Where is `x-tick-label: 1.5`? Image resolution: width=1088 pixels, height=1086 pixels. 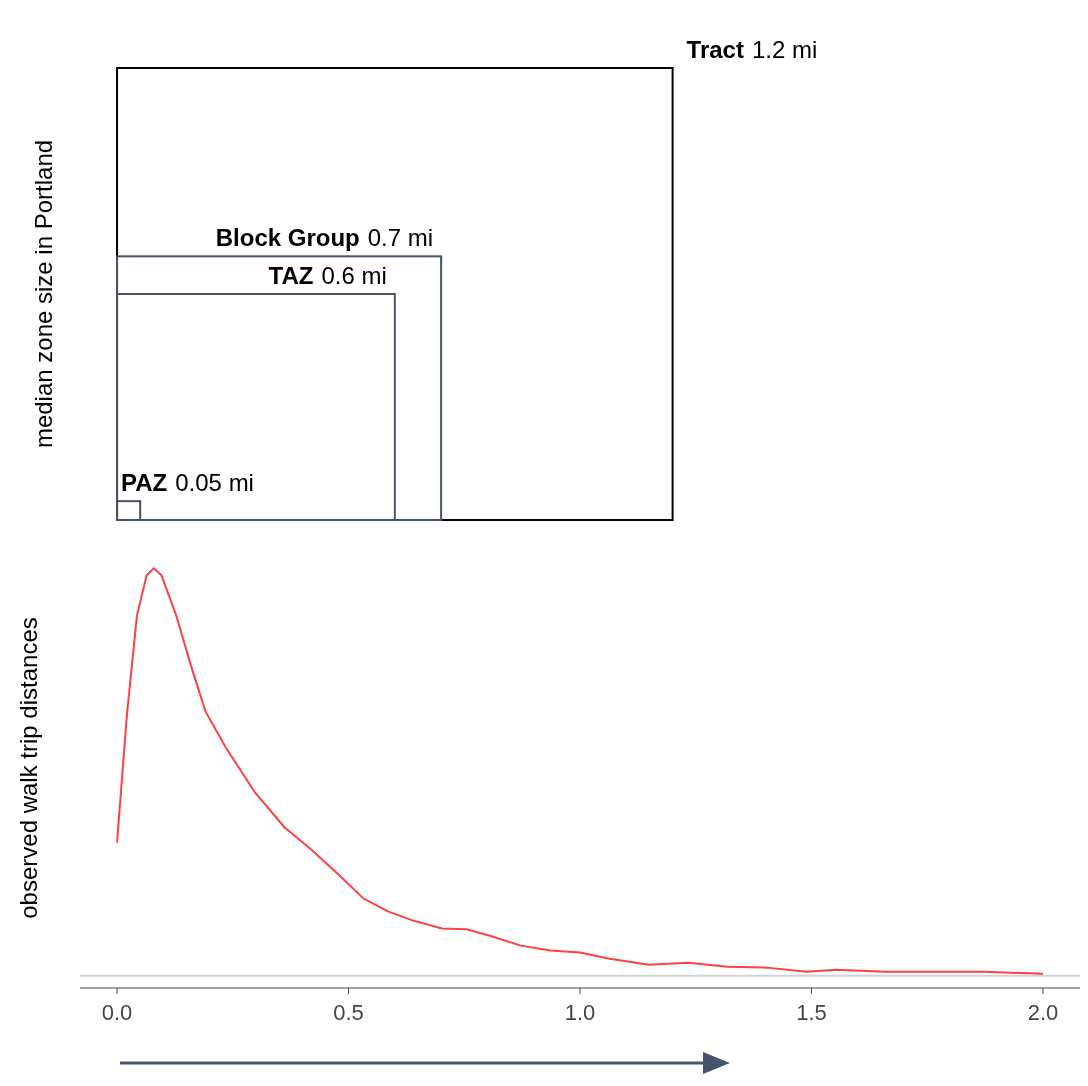
x-tick-label: 1.5 is located at coordinates (811, 1012).